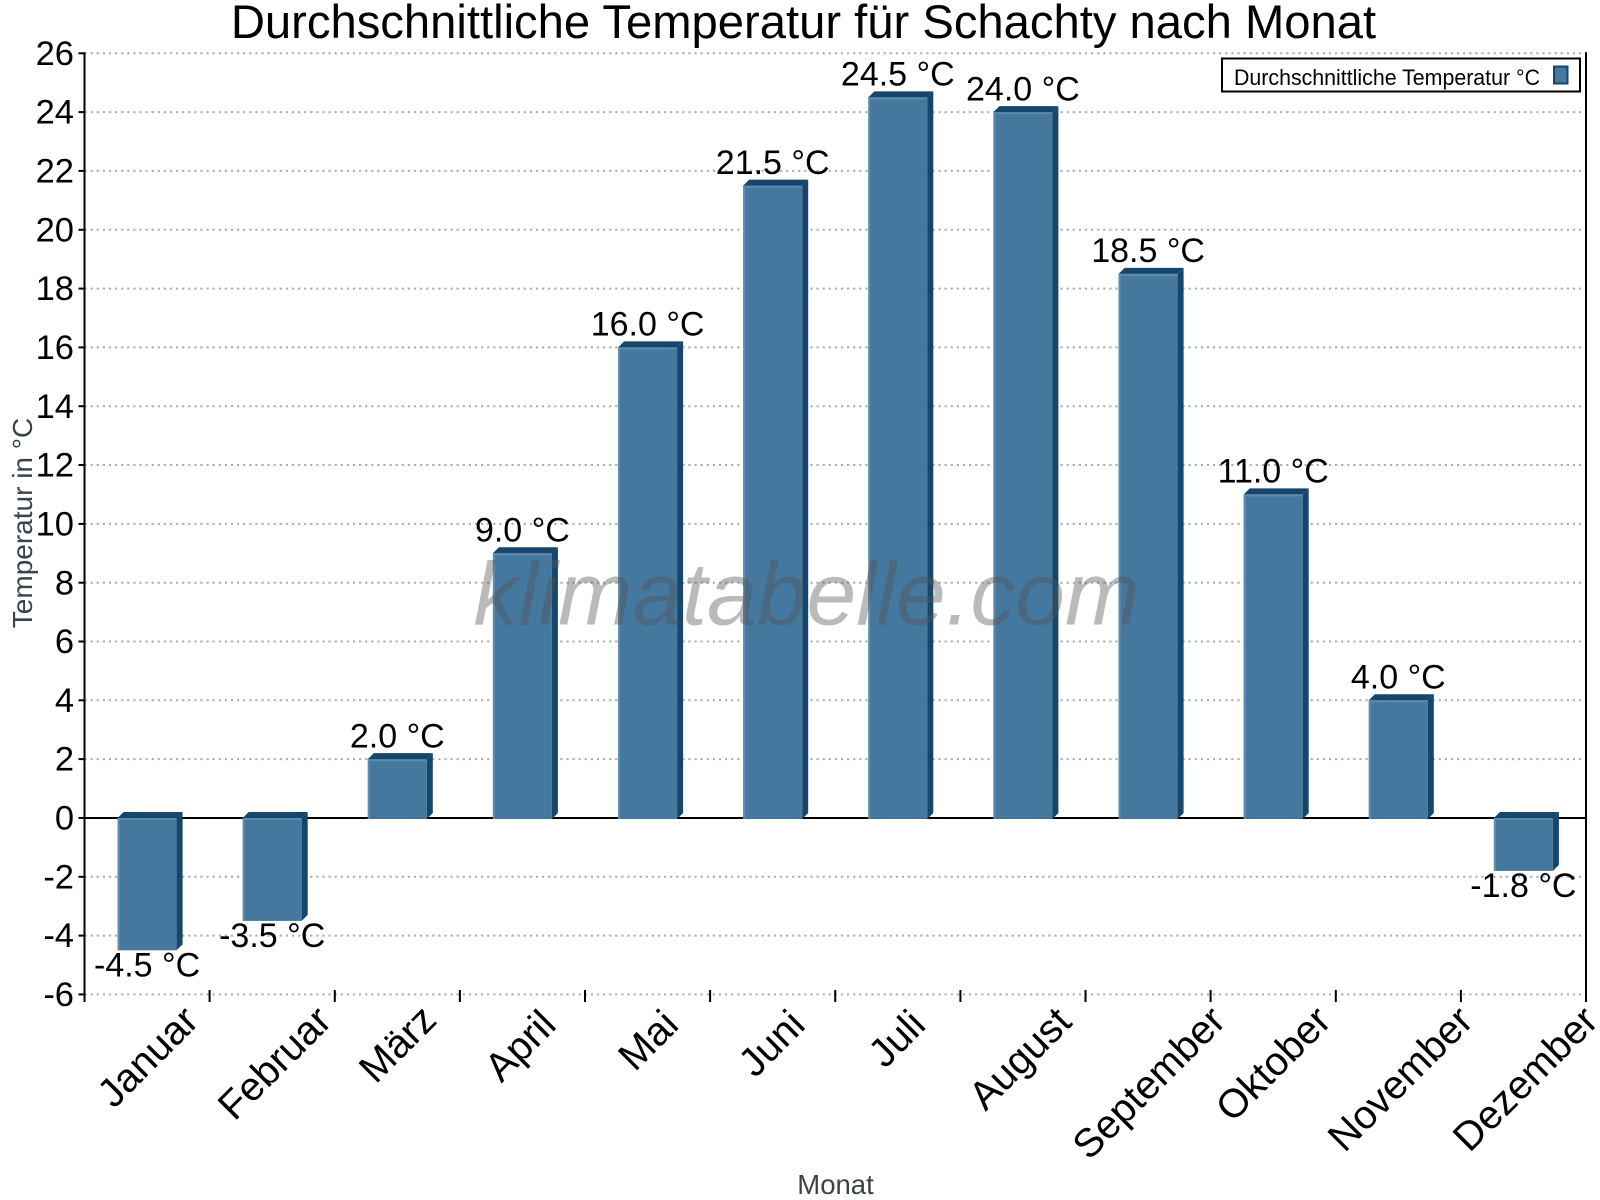  Describe the element at coordinates (1023, 89) in the screenshot. I see `svg-text: 24.0 °C` at that location.